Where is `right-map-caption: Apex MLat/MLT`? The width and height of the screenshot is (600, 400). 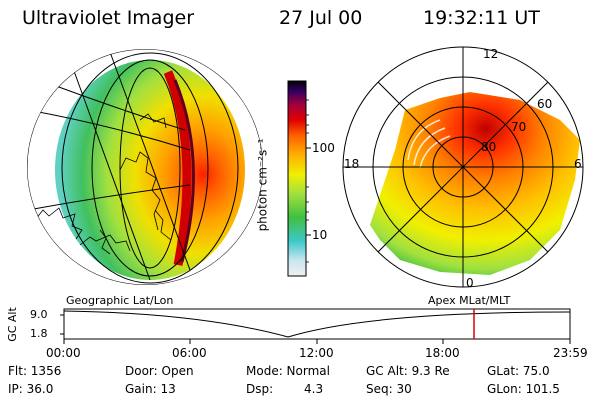 right-map-caption: Apex MLat/MLT is located at coordinates (469, 300).